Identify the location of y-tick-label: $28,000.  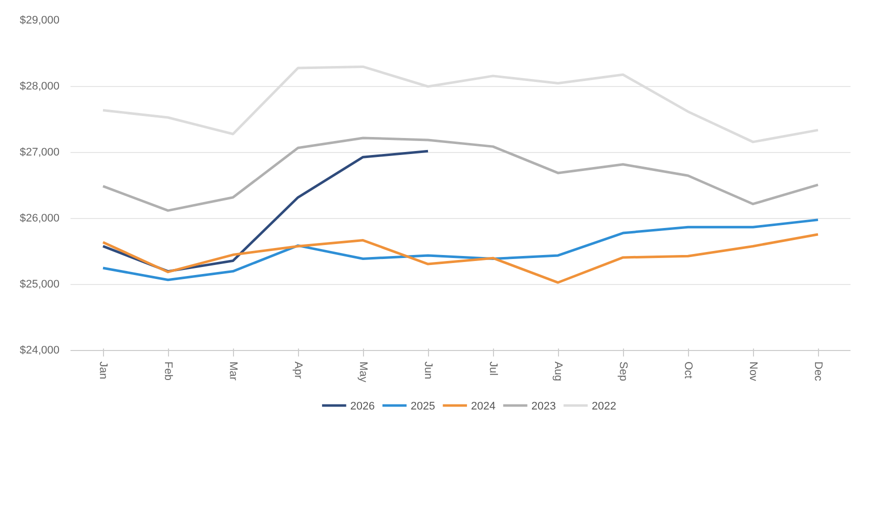
(40, 86).